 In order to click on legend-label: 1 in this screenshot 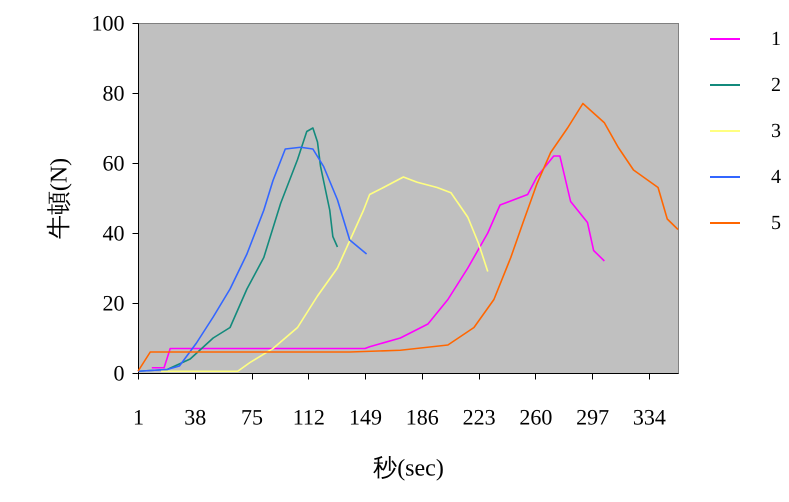, I will do `click(776, 39)`.